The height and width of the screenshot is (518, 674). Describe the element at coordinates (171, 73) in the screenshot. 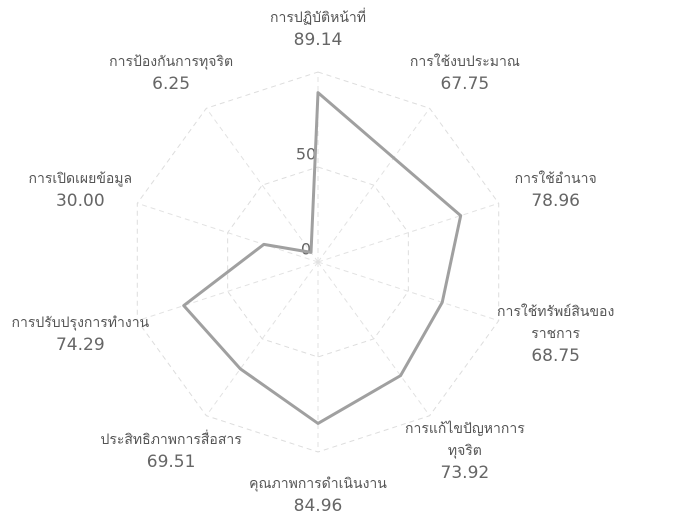

I see `axis-label: การป้องกันการทุจริต 6.25` at that location.